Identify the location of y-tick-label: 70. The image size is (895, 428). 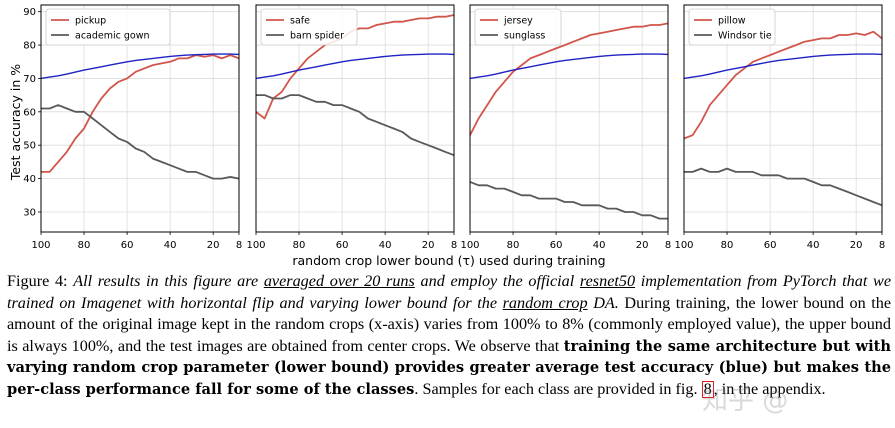
(29, 79).